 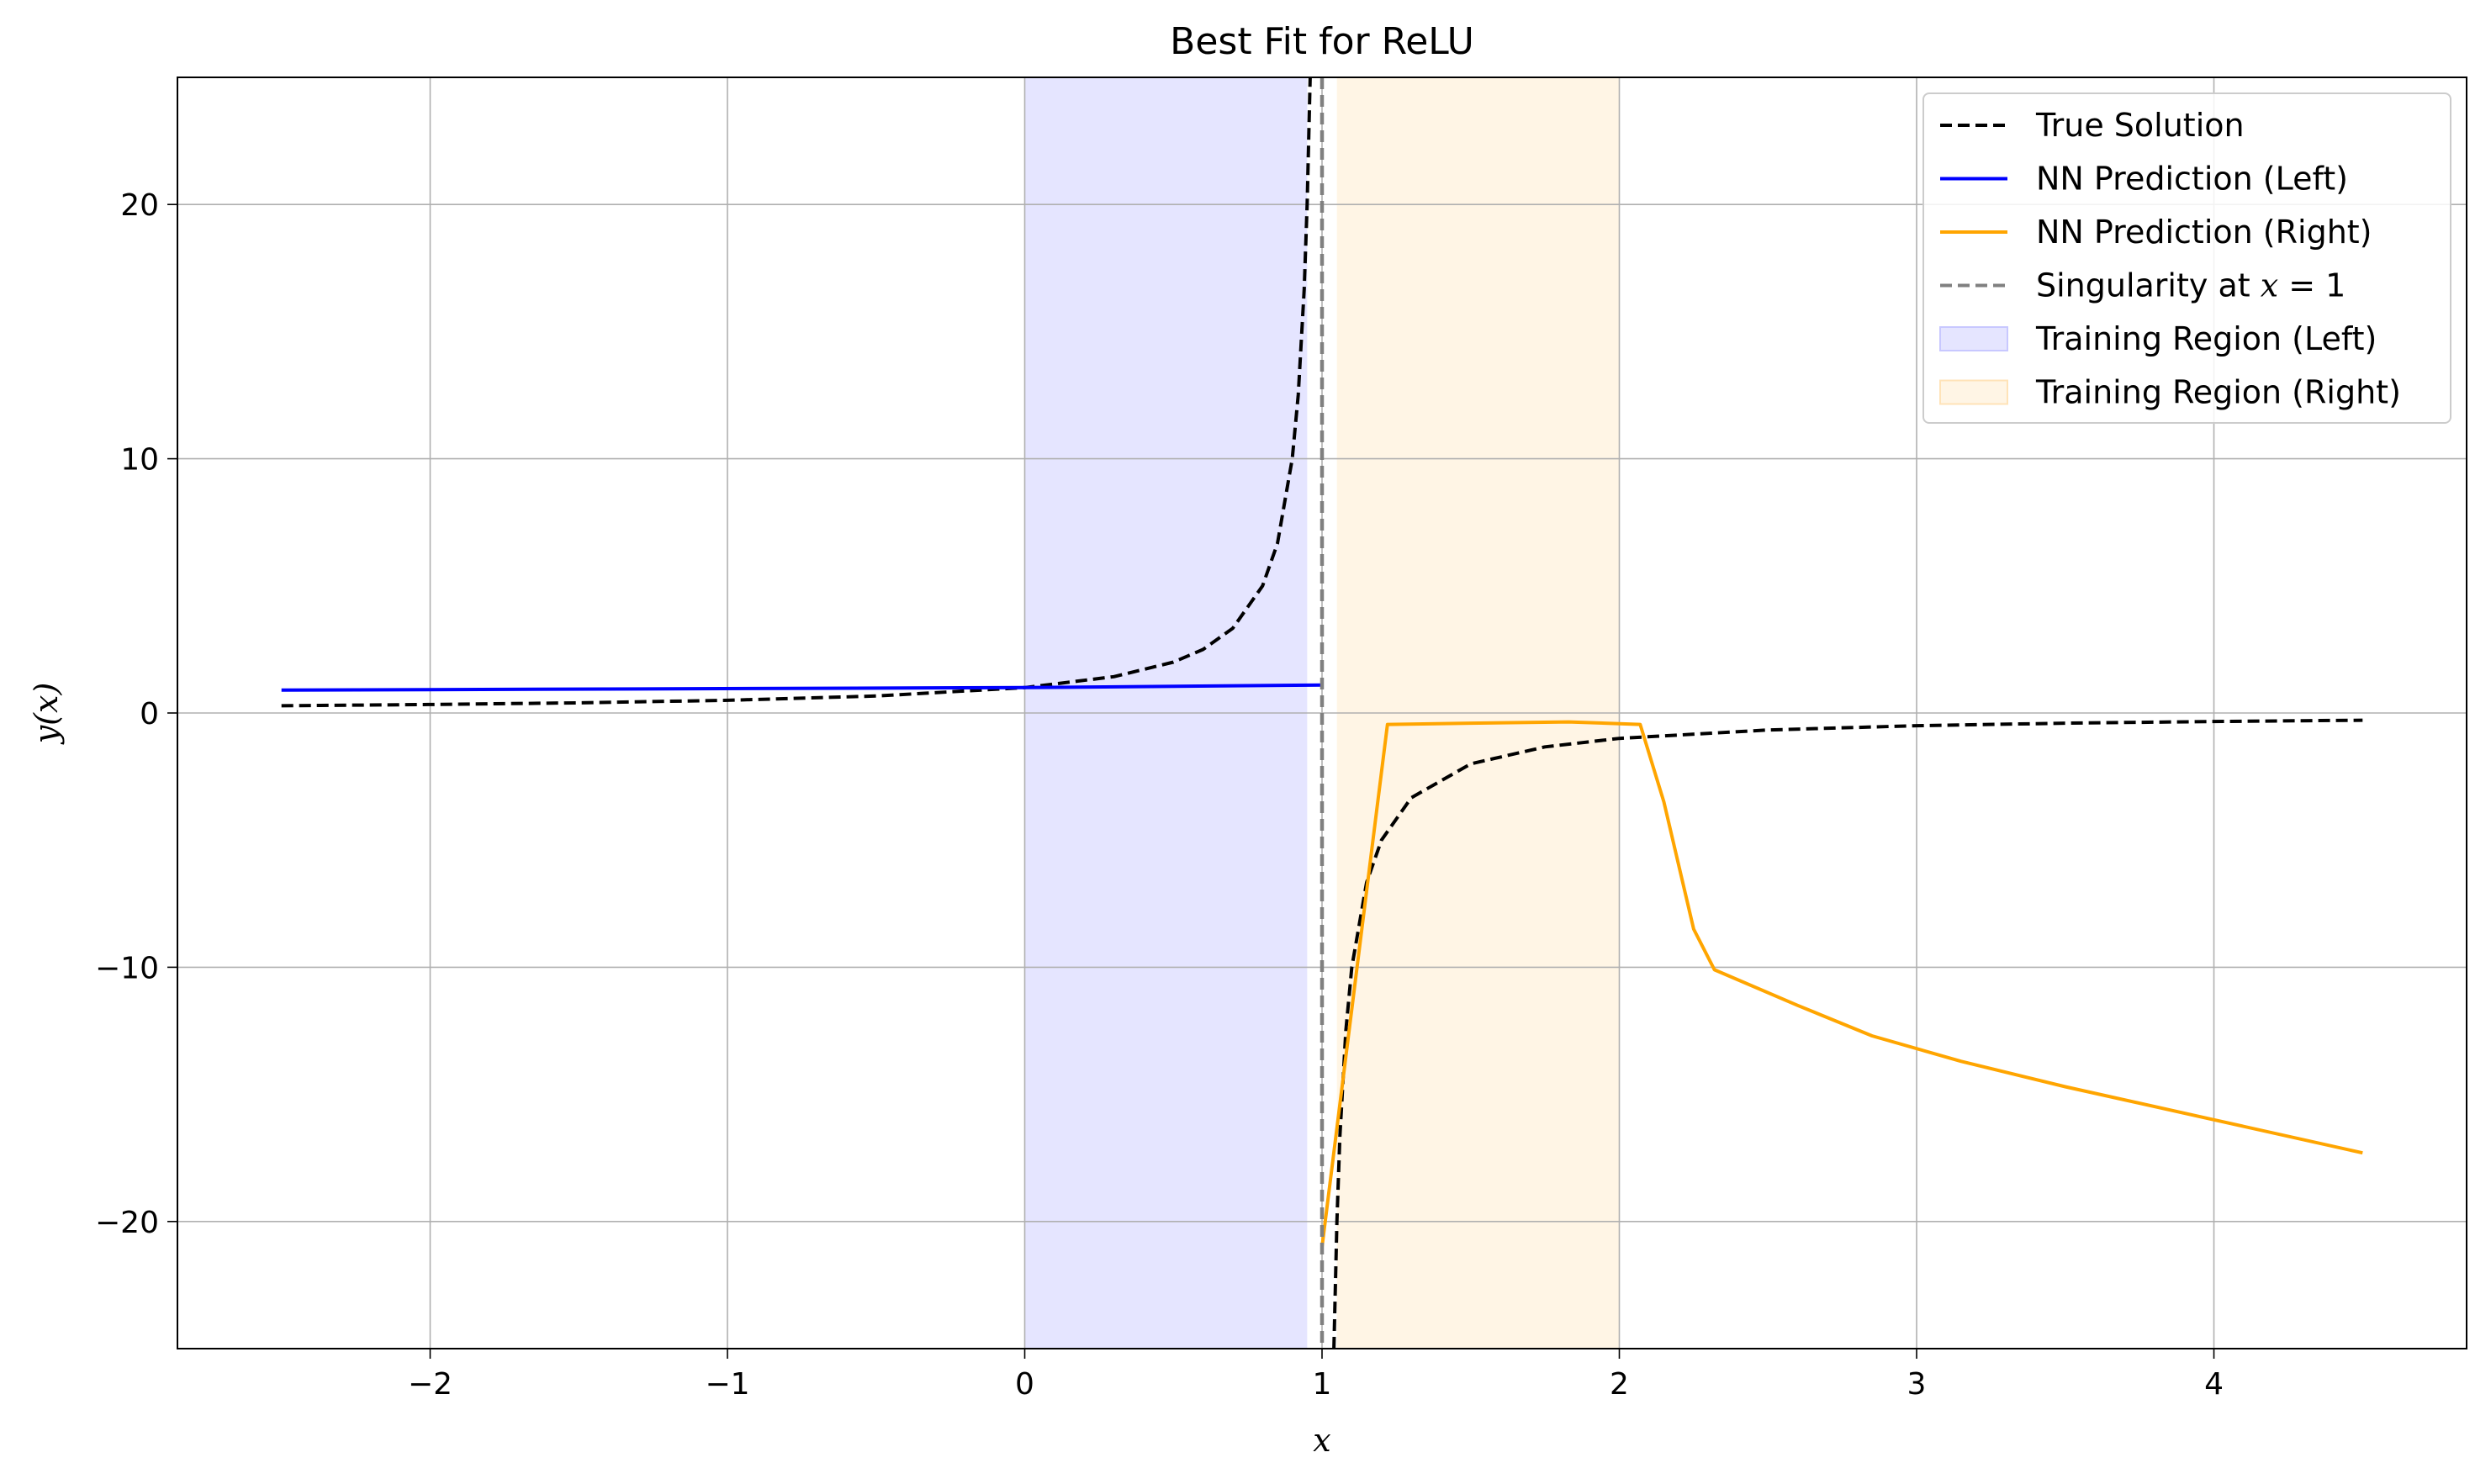 I want to click on legend-label: True Solution, so click(x=2140, y=126).